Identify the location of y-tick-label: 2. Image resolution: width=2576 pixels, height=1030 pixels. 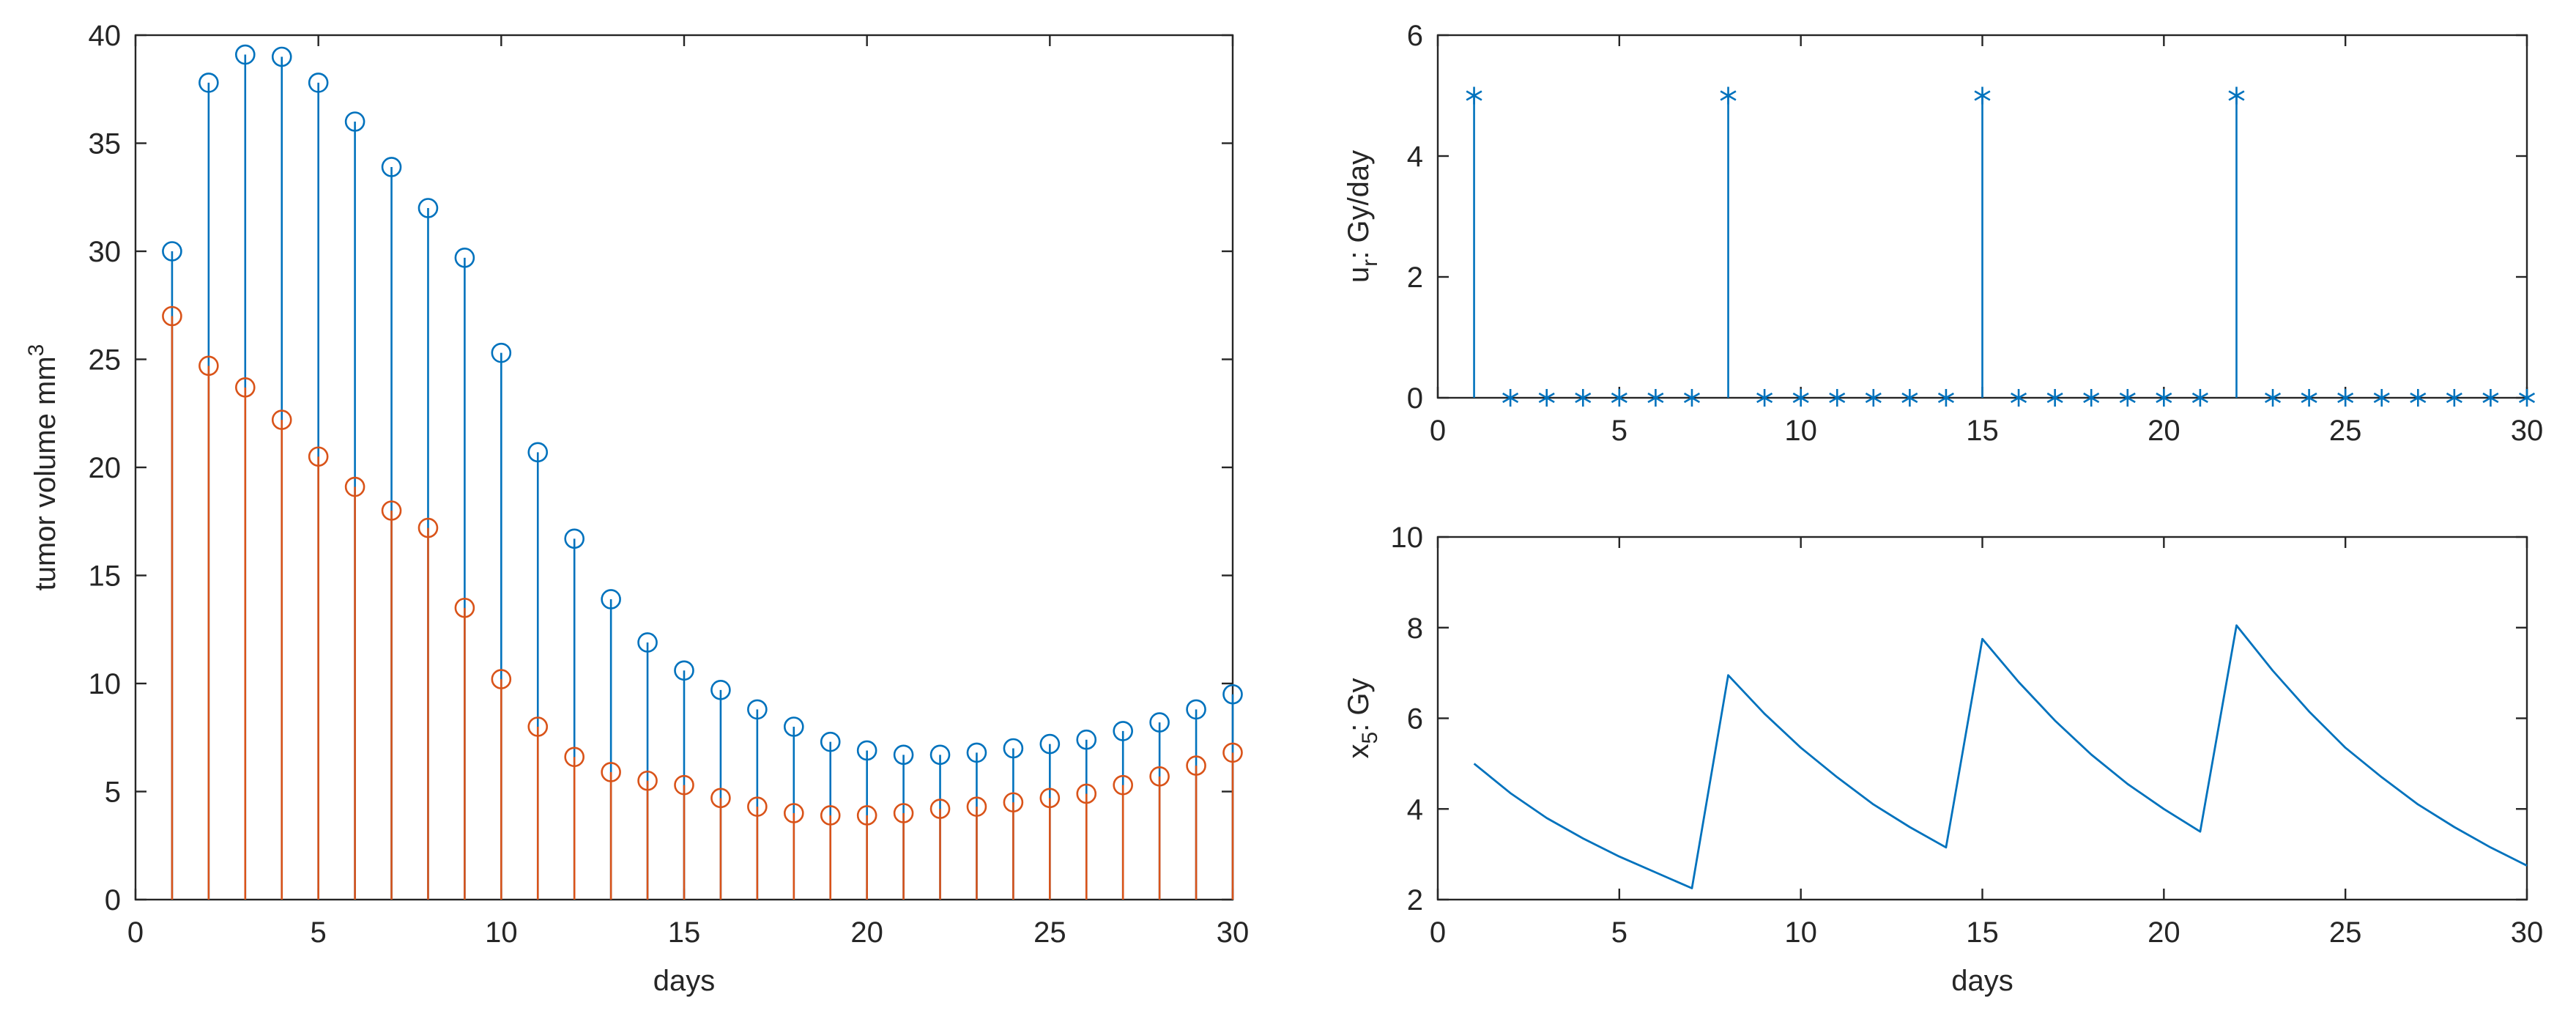
(1415, 900).